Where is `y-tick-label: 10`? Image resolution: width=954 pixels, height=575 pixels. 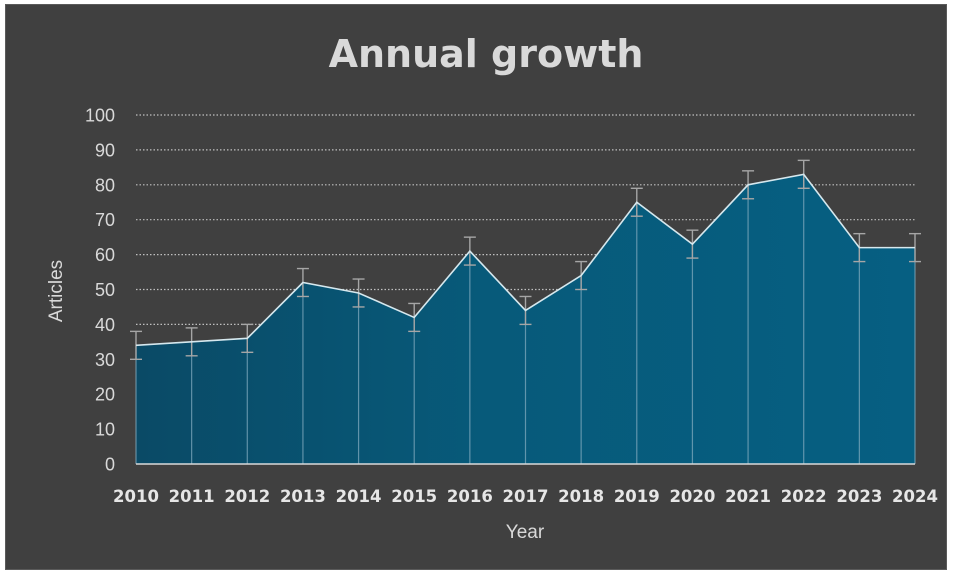
y-tick-label: 10 is located at coordinates (105, 430).